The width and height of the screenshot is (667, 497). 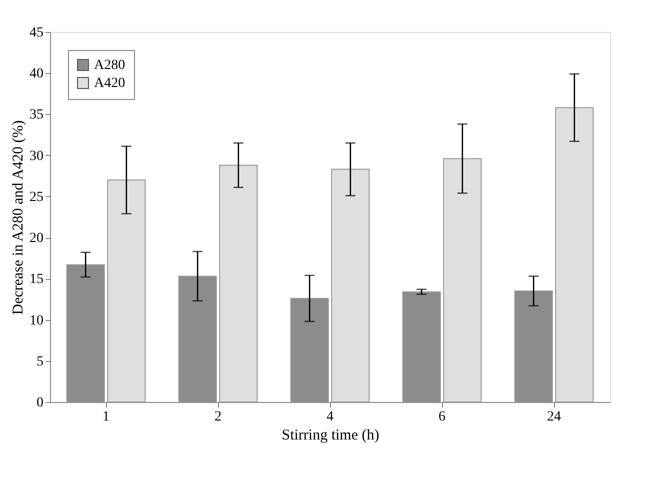 I want to click on x-tick-label: 4, so click(x=330, y=417).